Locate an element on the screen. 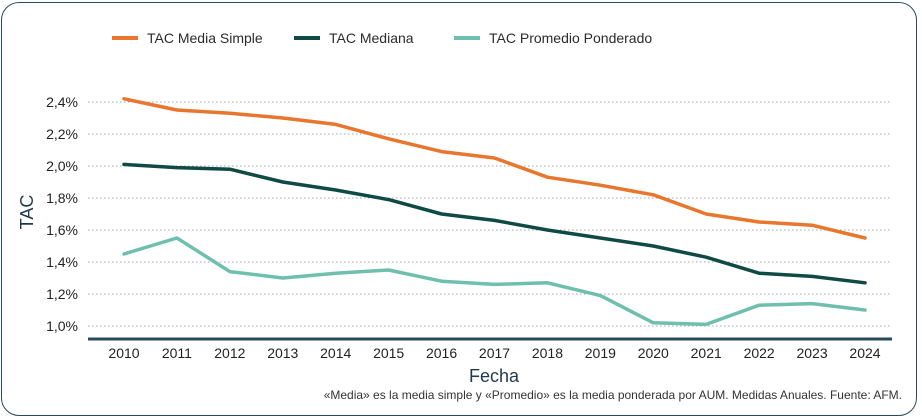 The height and width of the screenshot is (420, 922). y-tick-label: 2,2% is located at coordinates (62, 134).